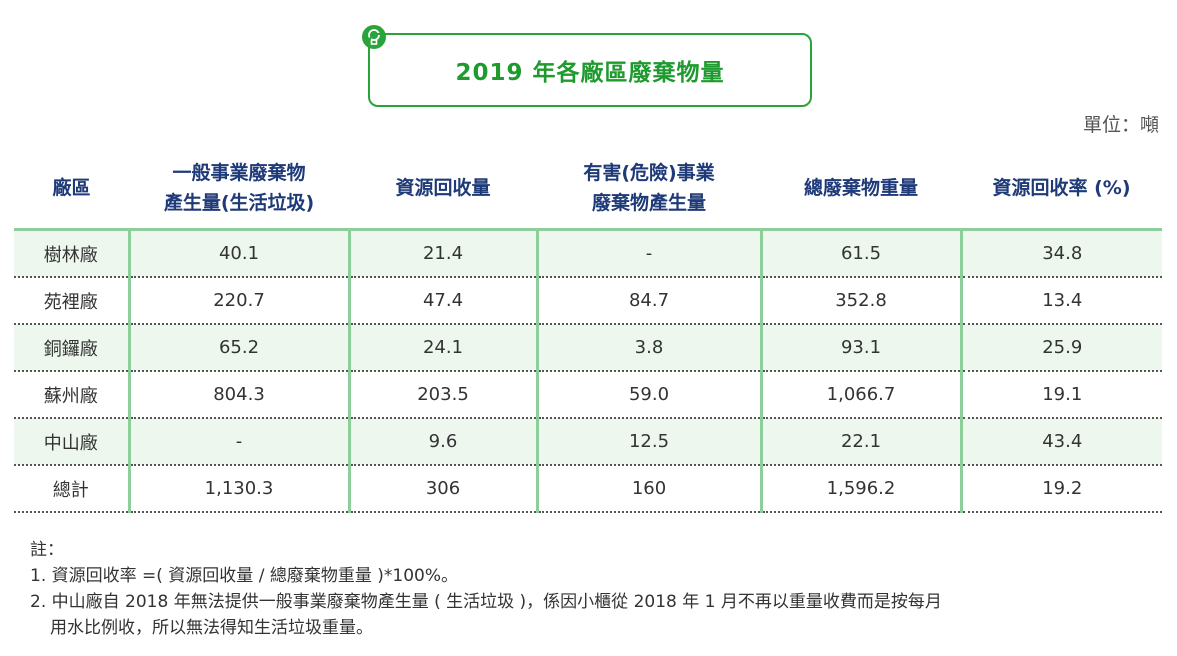 This screenshot has width=1177, height=656. What do you see at coordinates (1060, 348) in the screenshot?
I see `cell-rate: 25.9` at bounding box center [1060, 348].